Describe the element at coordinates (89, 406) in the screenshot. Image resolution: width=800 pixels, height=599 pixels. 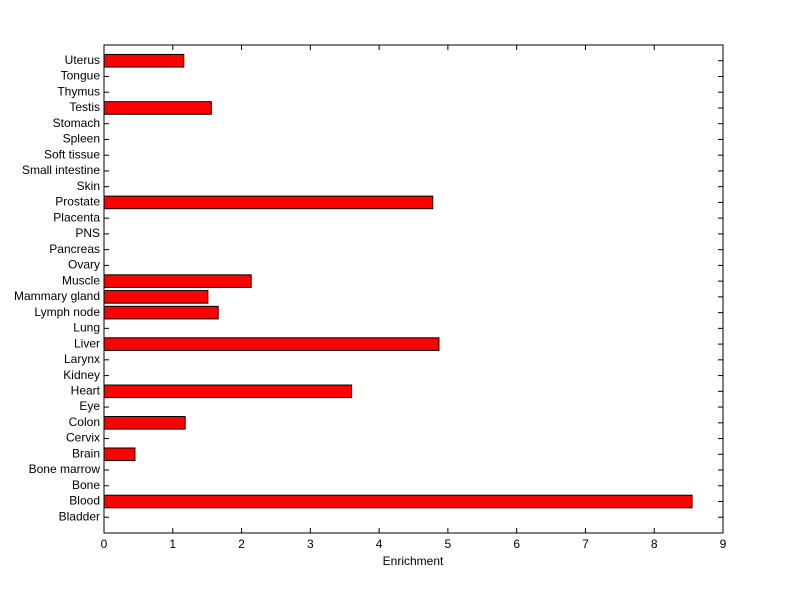
I see `y-tick-label: Eye` at that location.